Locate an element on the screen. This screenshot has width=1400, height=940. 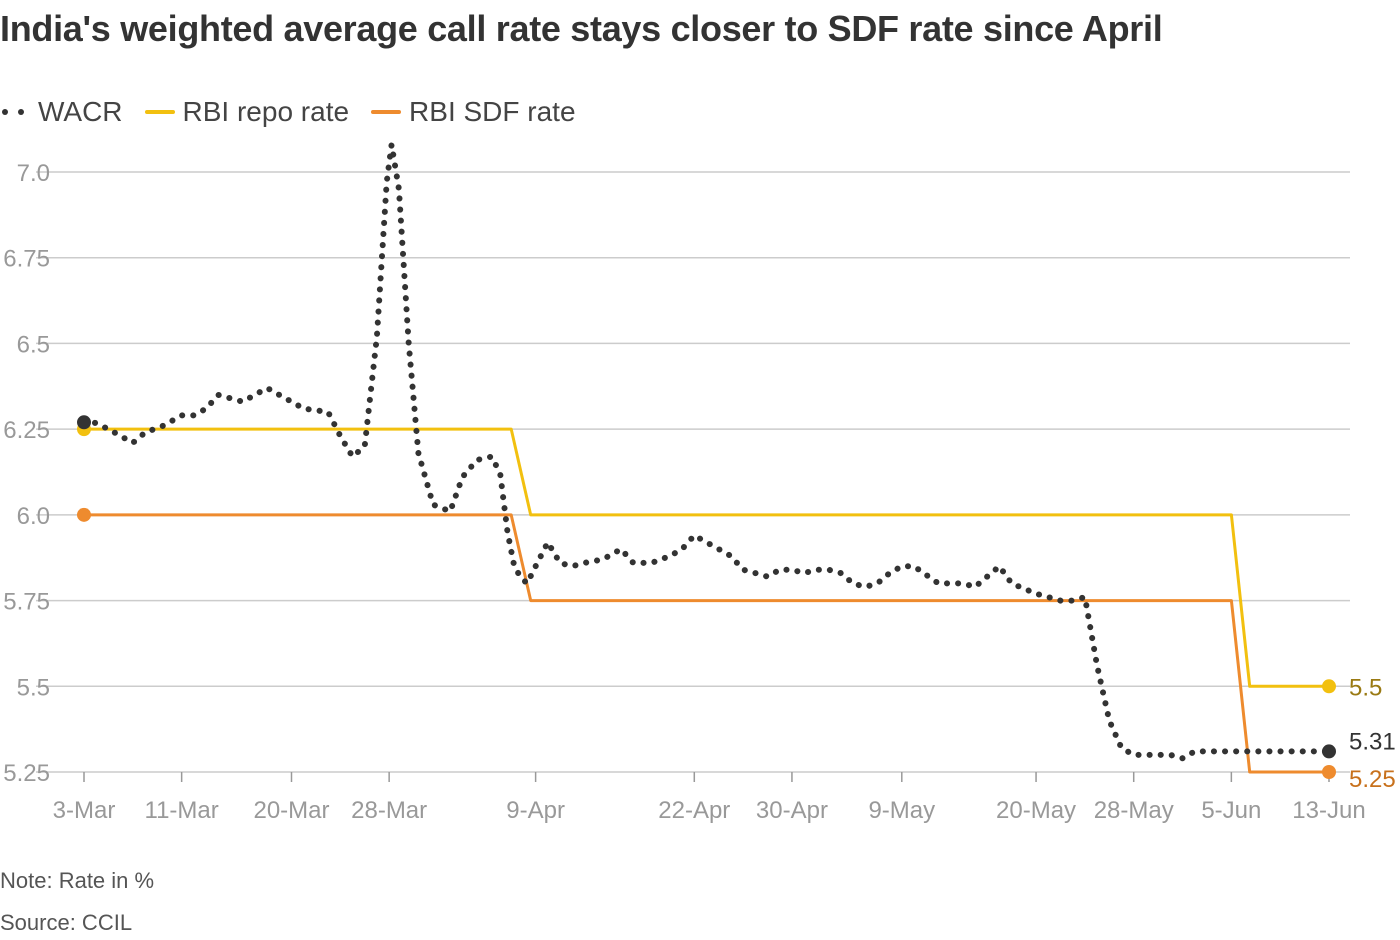
y-tick-label: 5.25 is located at coordinates (26, 773).